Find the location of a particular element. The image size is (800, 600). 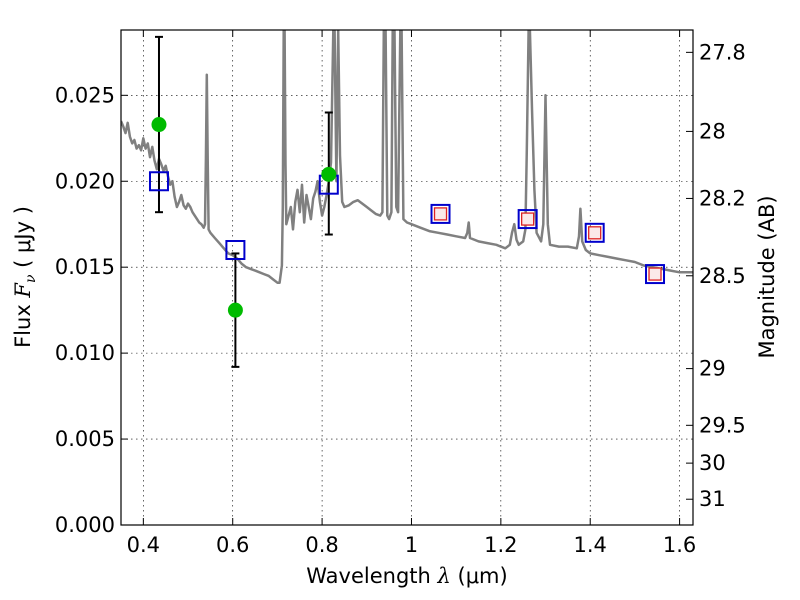

y2-tick-label: 28.2 is located at coordinates (722, 198).